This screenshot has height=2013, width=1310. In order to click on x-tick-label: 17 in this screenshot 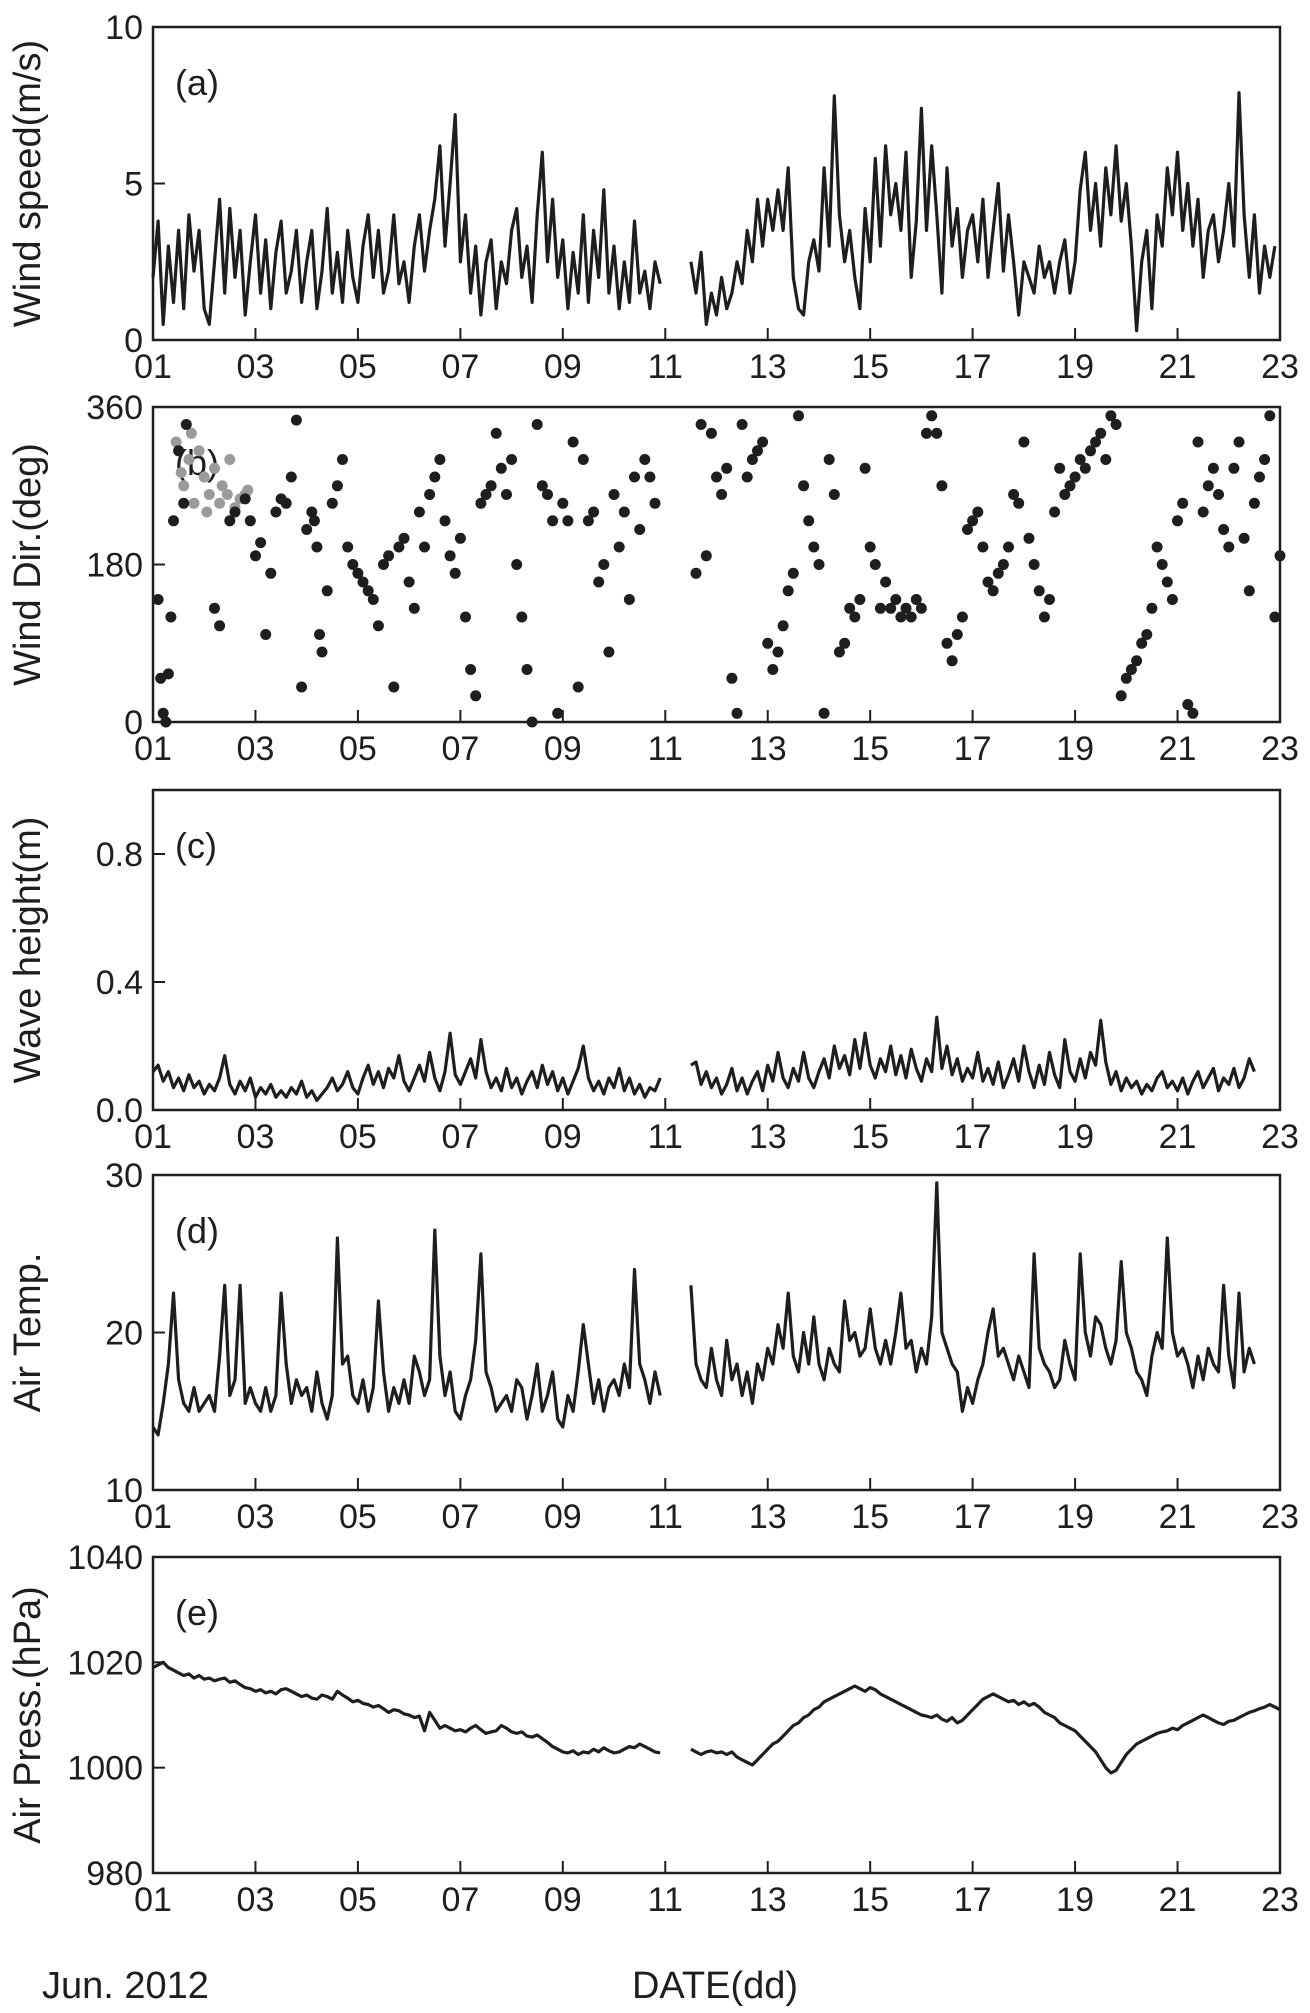, I will do `click(973, 1517)`.